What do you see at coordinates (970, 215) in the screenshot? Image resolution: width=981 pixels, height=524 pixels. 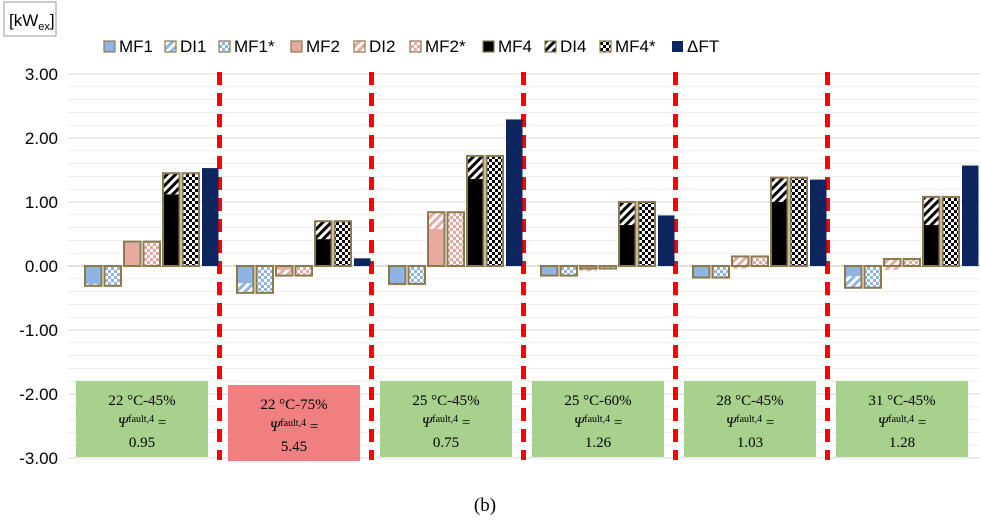 I see `bar-FT-bar-g6` at bounding box center [970, 215].